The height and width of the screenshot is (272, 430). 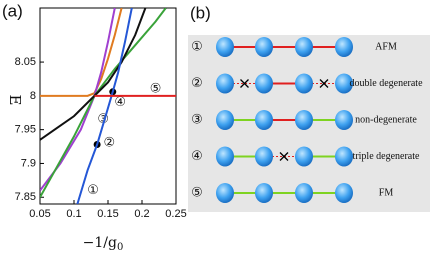 I want to click on row-number: ②, so click(x=197, y=83).